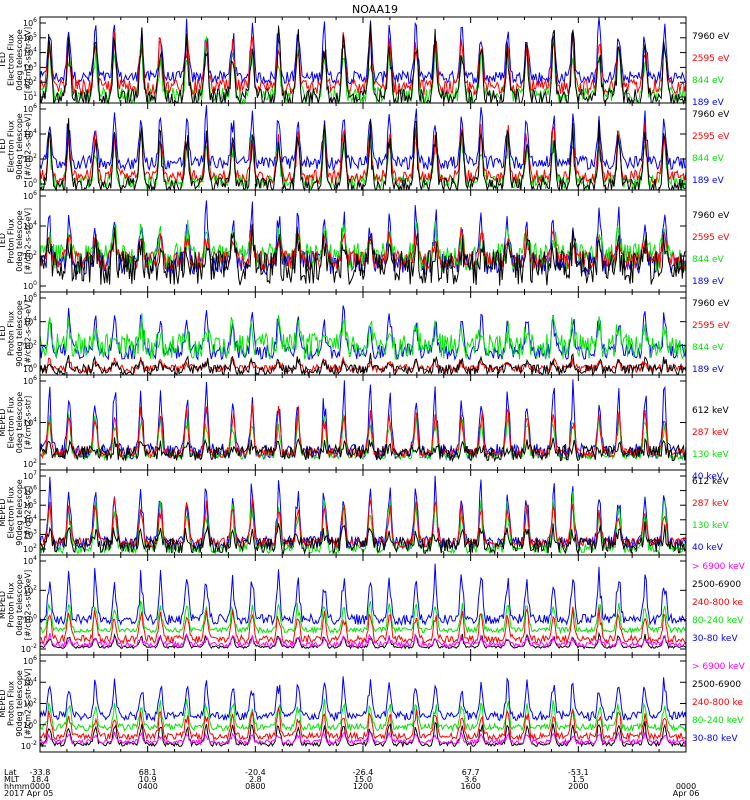 This screenshot has width=750, height=800. I want to click on legend-entry: 80-240 keV, so click(718, 721).